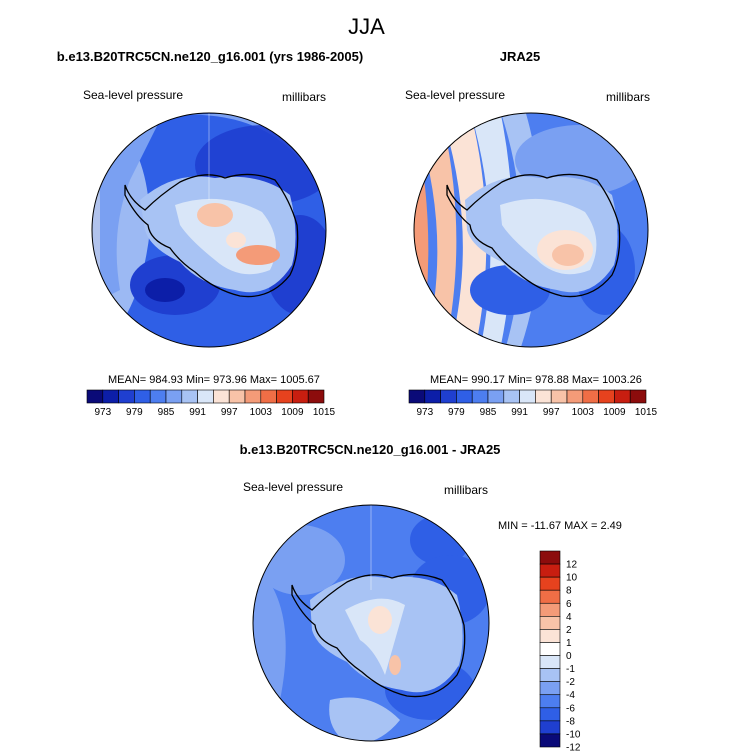  Describe the element at coordinates (551, 412) in the screenshot. I see `panel2-colorbar-tick-label: 997` at that location.